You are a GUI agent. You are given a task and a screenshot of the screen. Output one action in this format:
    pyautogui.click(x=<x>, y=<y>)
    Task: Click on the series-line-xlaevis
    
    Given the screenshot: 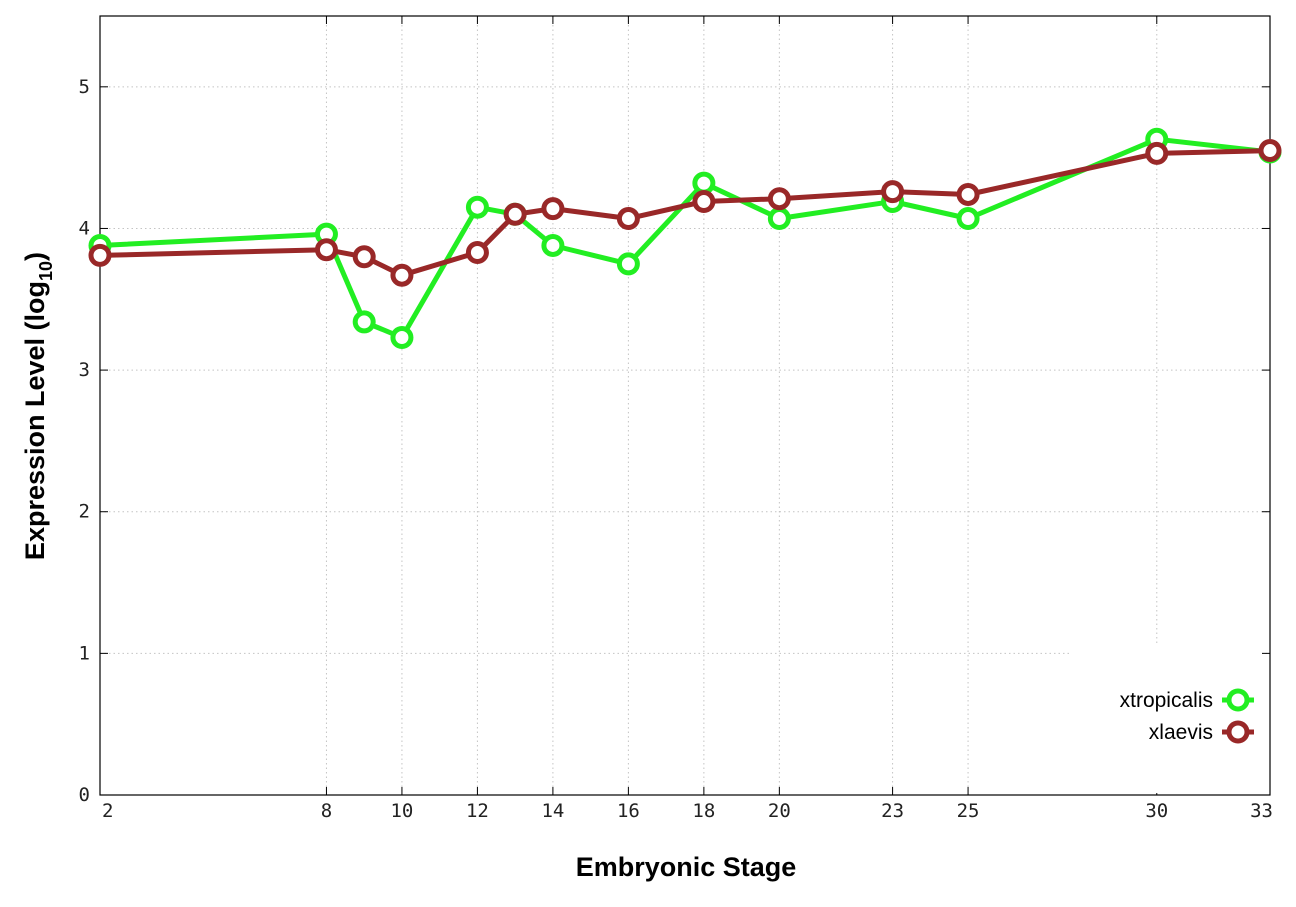 What is the action you would take?
    pyautogui.click(x=685, y=213)
    